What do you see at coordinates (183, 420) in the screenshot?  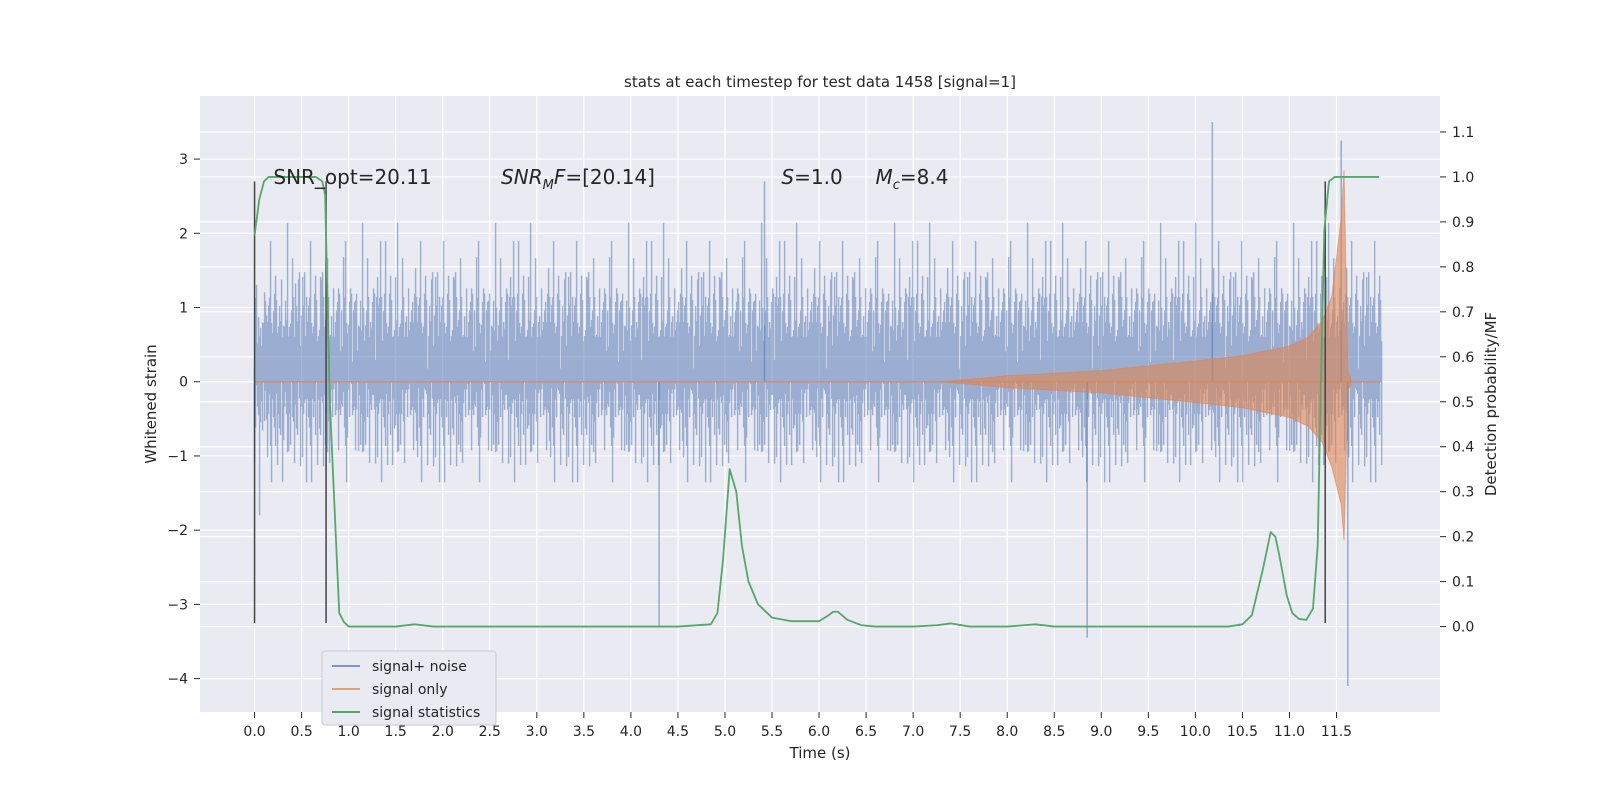 I see `y-axis-left: −4 −3 −2 −1 0 1 2 3` at bounding box center [183, 420].